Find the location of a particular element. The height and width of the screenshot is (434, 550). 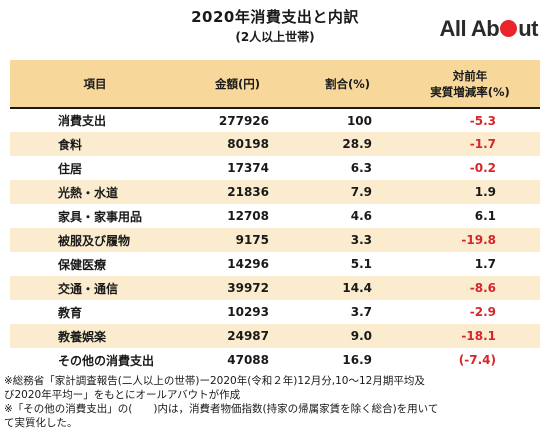

cell-change: -8.6 is located at coordinates (482, 288).